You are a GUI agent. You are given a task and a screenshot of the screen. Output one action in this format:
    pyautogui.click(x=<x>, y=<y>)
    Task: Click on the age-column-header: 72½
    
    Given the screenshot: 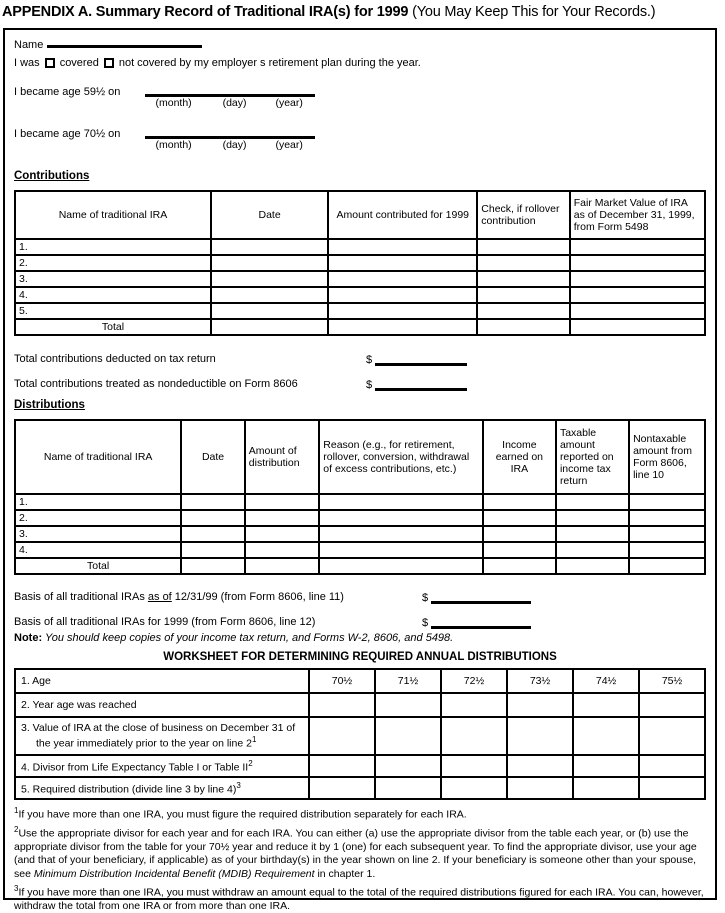 What is the action you would take?
    pyautogui.click(x=474, y=681)
    